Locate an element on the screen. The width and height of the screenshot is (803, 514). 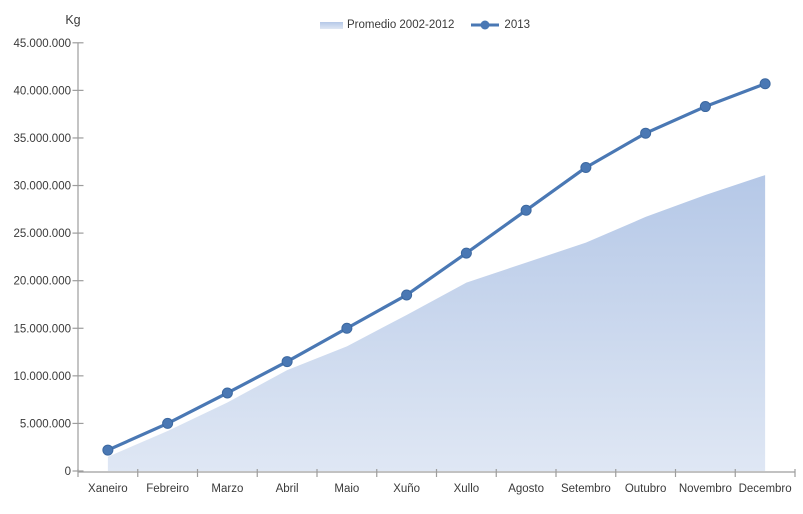
legend: Promedio 2002-2012 2013 is located at coordinates (425, 25).